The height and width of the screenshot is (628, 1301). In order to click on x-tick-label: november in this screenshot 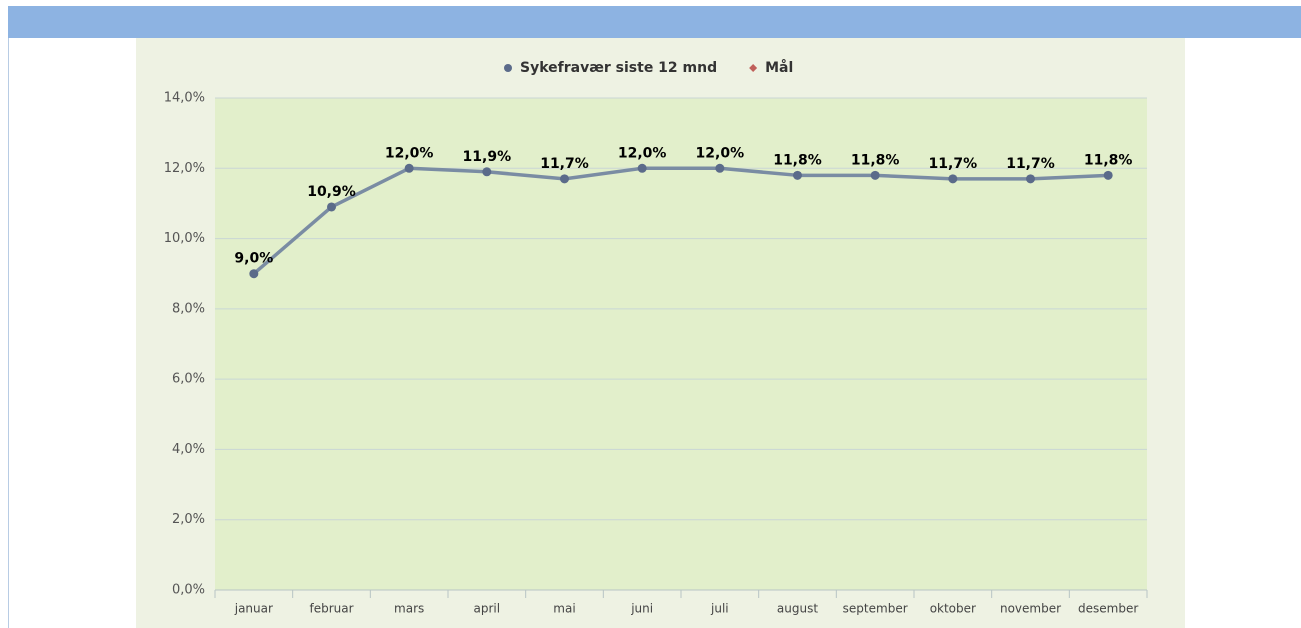, I will do `click(1030, 609)`.